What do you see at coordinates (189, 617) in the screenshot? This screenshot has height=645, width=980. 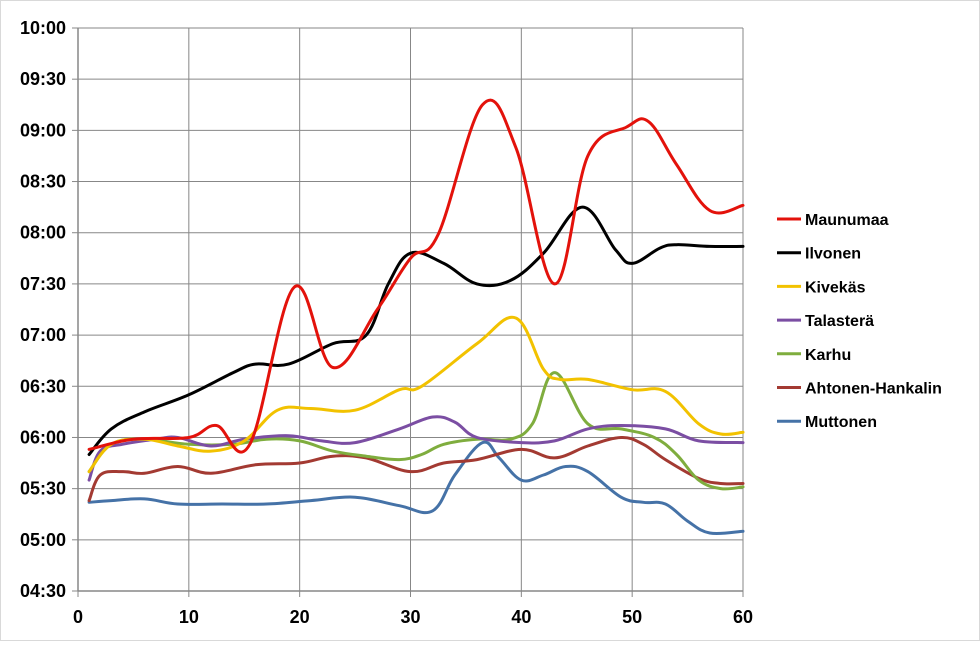 I see `x-tick-label: 10` at bounding box center [189, 617].